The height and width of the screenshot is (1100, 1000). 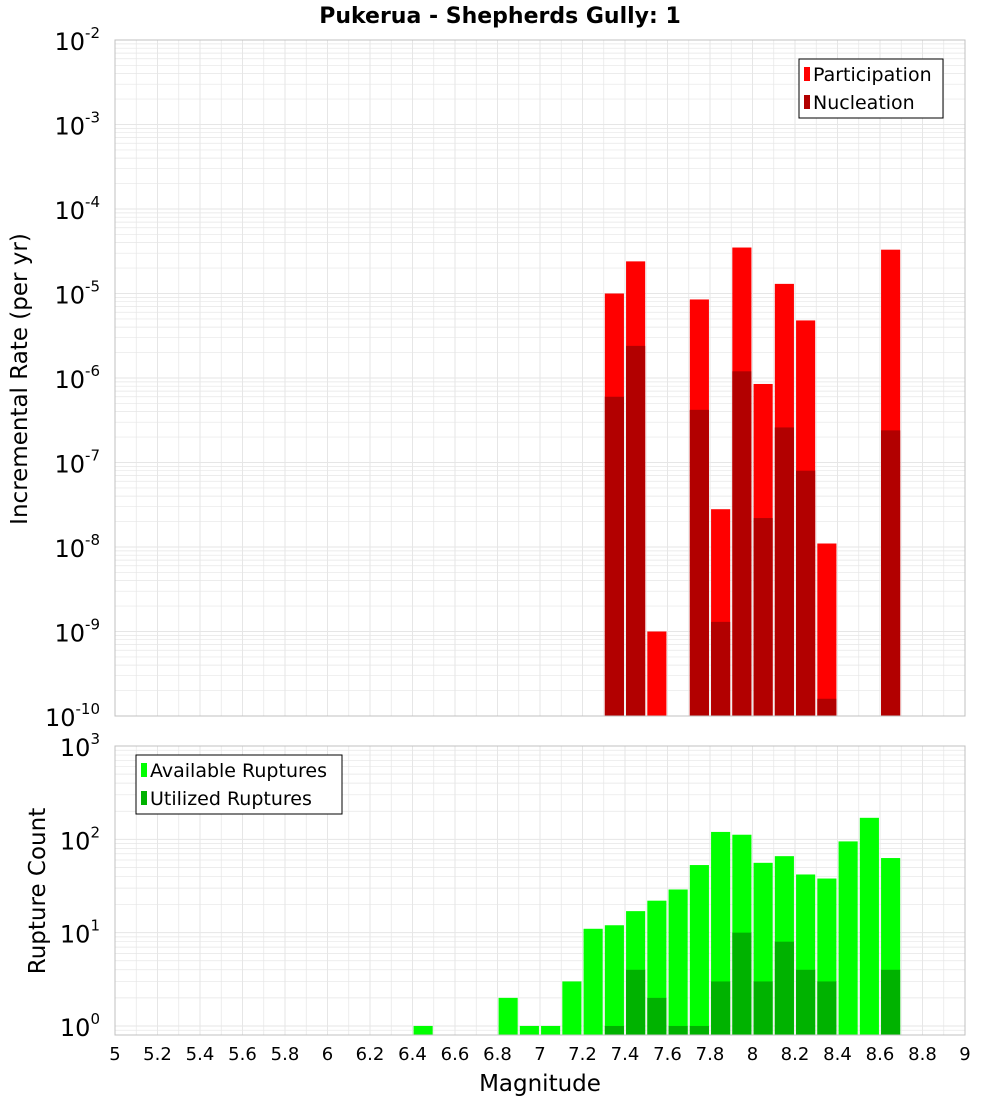 What do you see at coordinates (497, 1054) in the screenshot?
I see `x-tick-label: 6.8` at bounding box center [497, 1054].